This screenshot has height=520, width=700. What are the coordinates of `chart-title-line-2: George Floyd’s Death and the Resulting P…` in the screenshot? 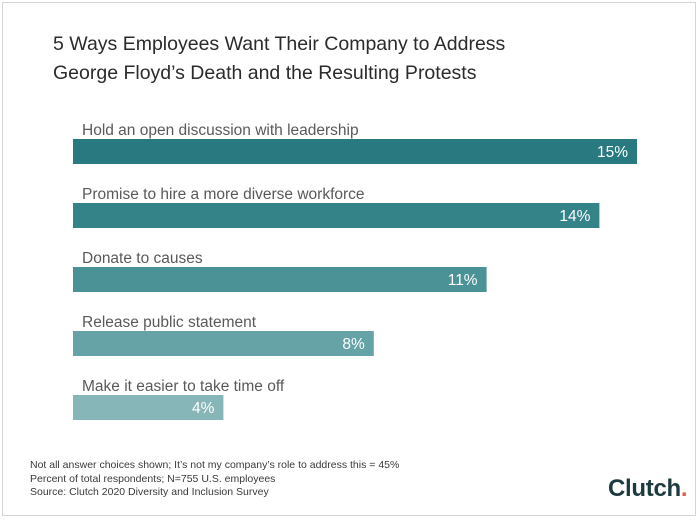 It's located at (265, 73).